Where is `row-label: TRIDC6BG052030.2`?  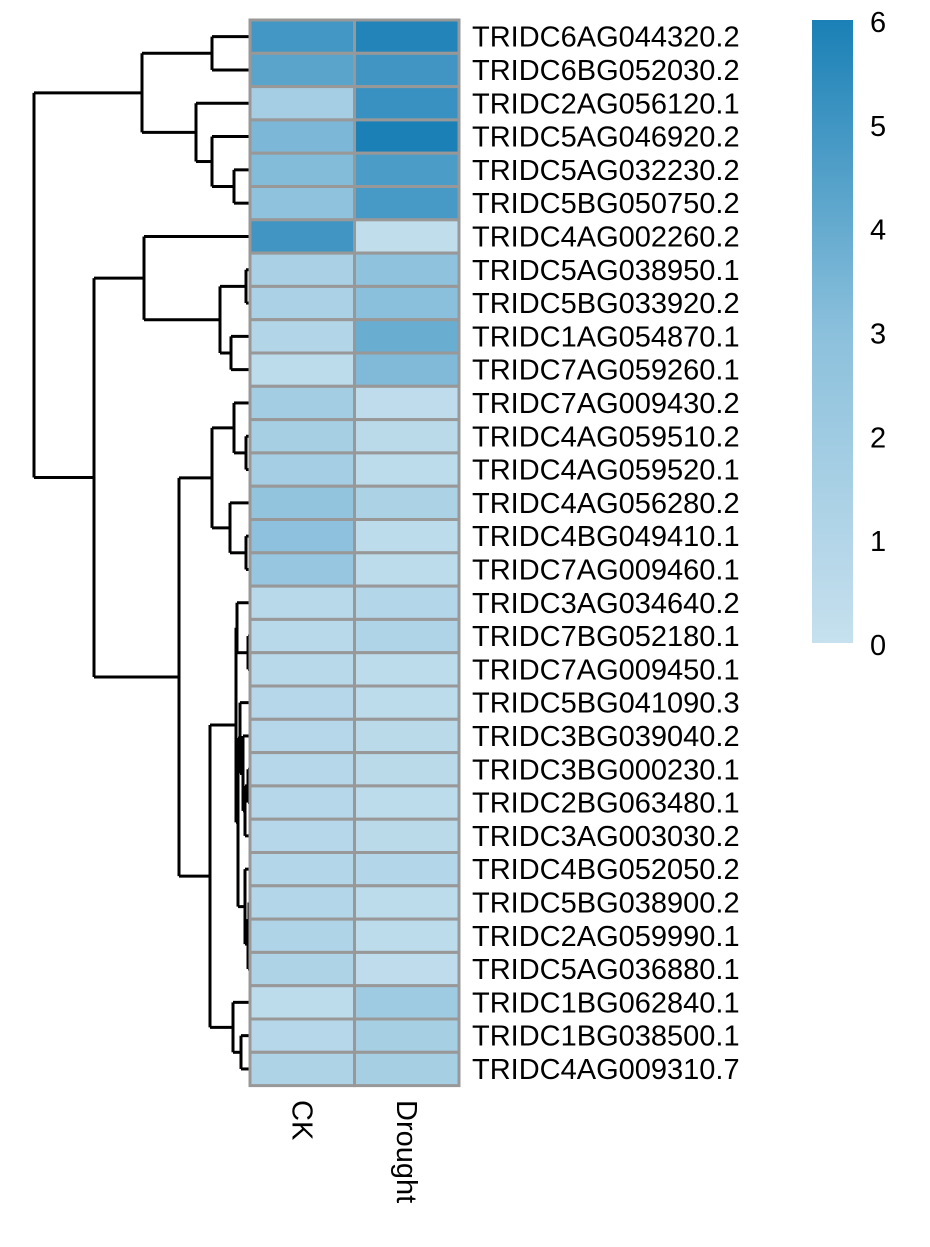 row-label: TRIDC6BG052030.2 is located at coordinates (606, 71).